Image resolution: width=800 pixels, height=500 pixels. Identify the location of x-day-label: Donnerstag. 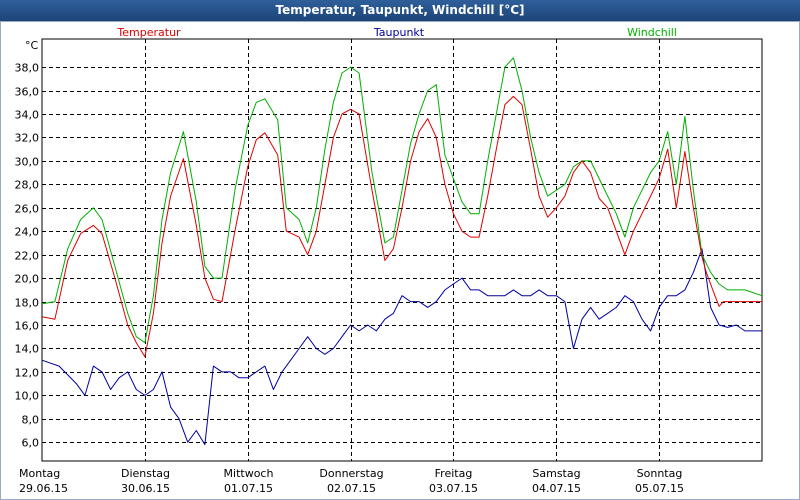
(351, 473).